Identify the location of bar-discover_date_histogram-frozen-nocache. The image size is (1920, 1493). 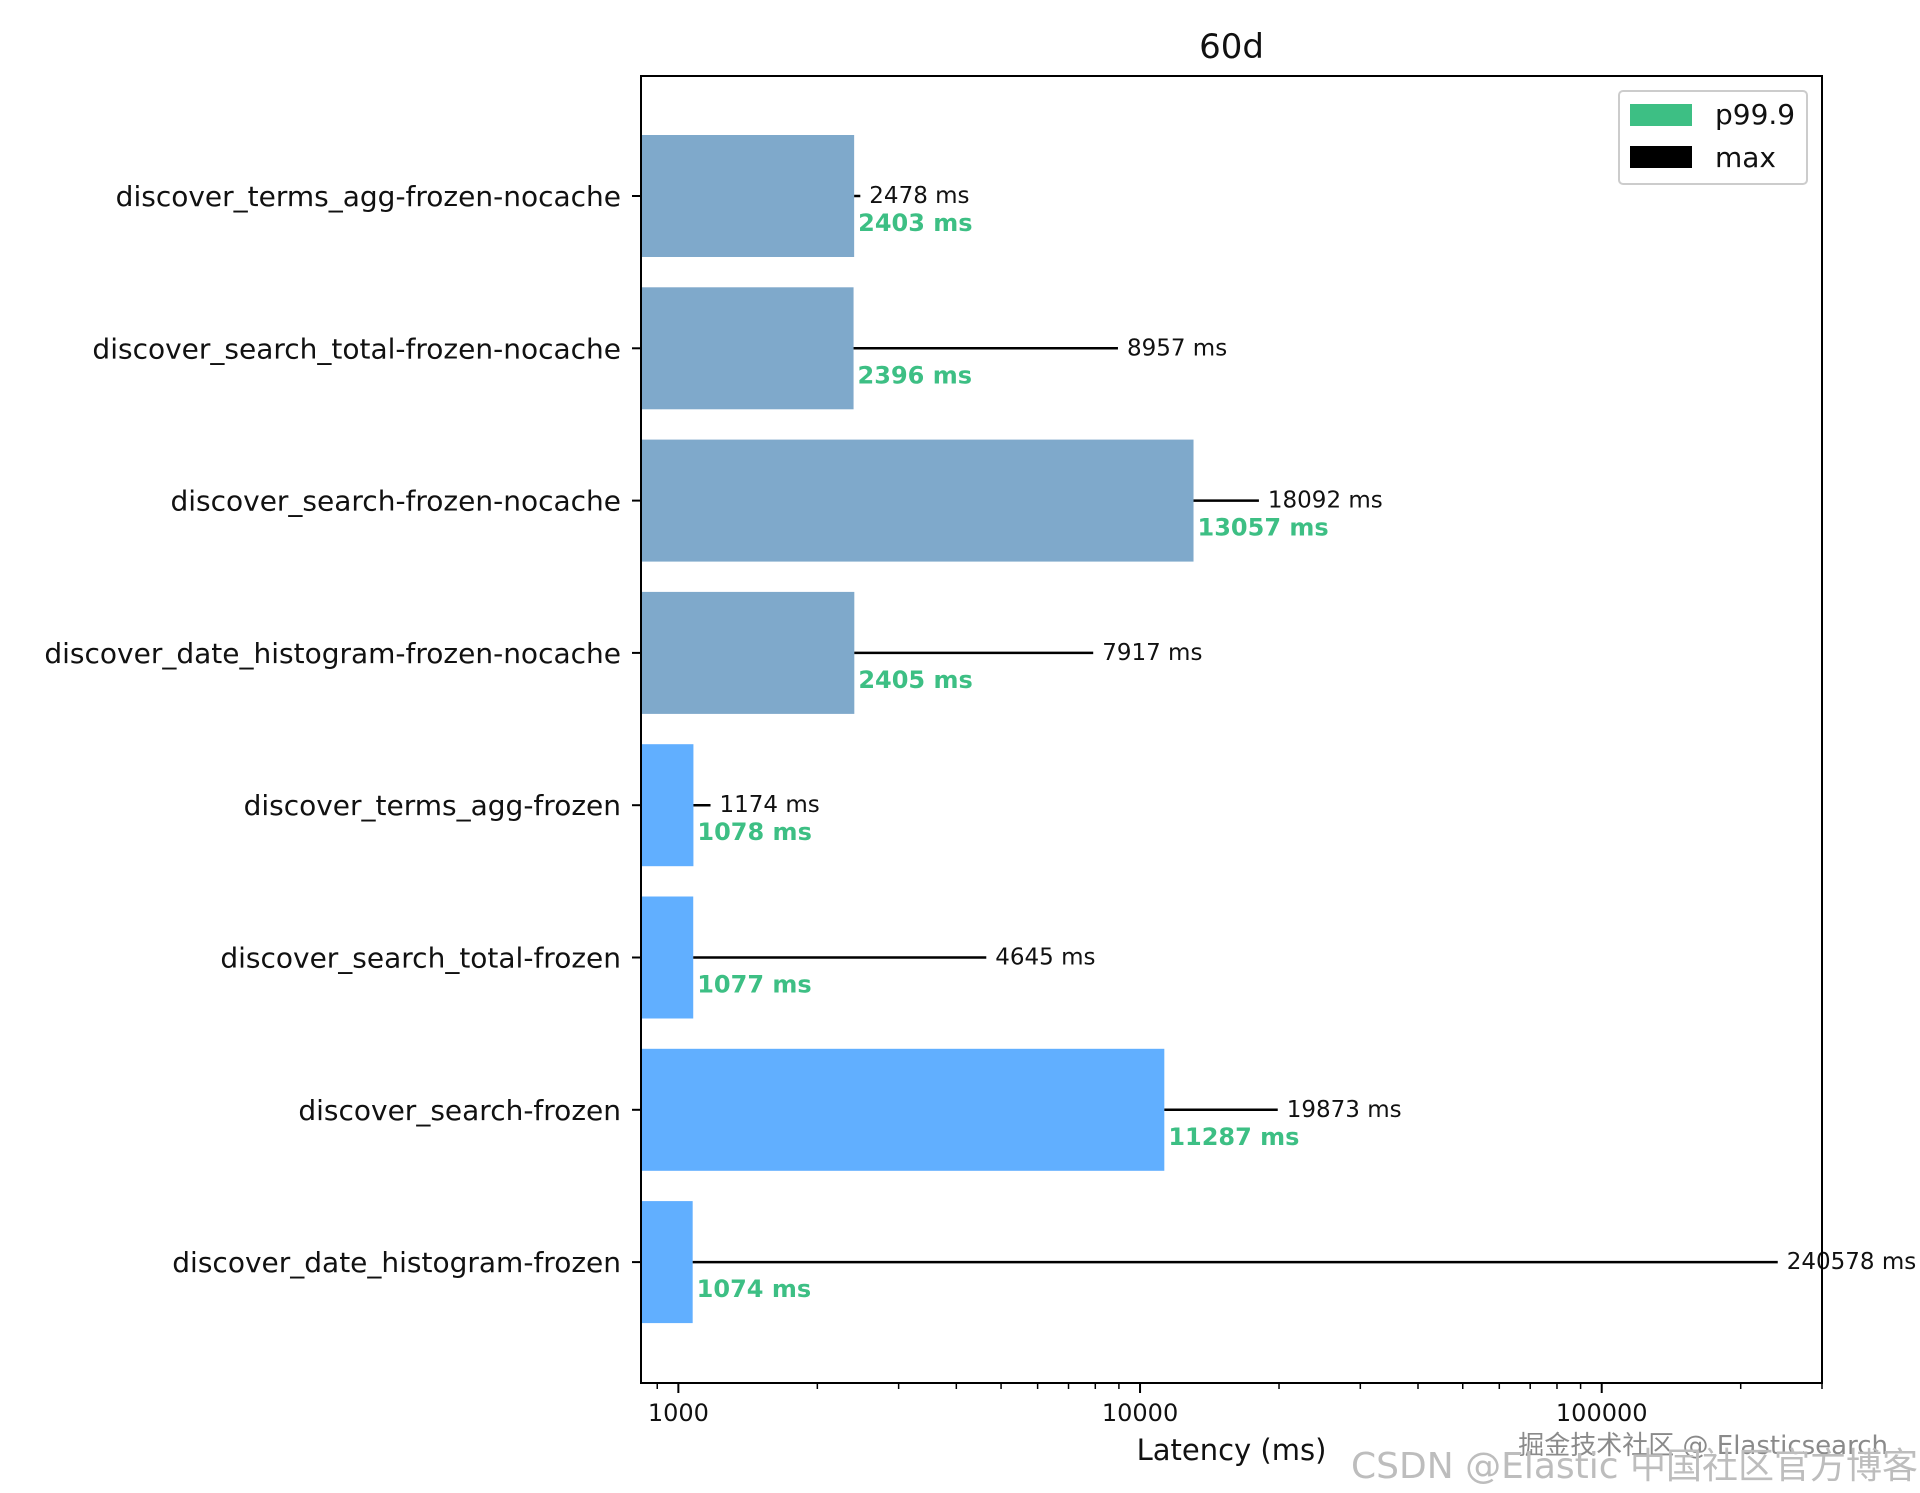
(748, 652).